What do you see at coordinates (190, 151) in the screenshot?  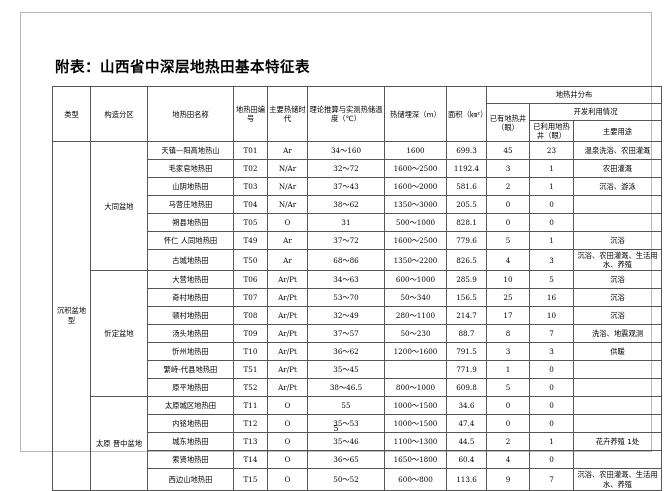 I see `cell-field-name: 天镇—阳高地热山` at bounding box center [190, 151].